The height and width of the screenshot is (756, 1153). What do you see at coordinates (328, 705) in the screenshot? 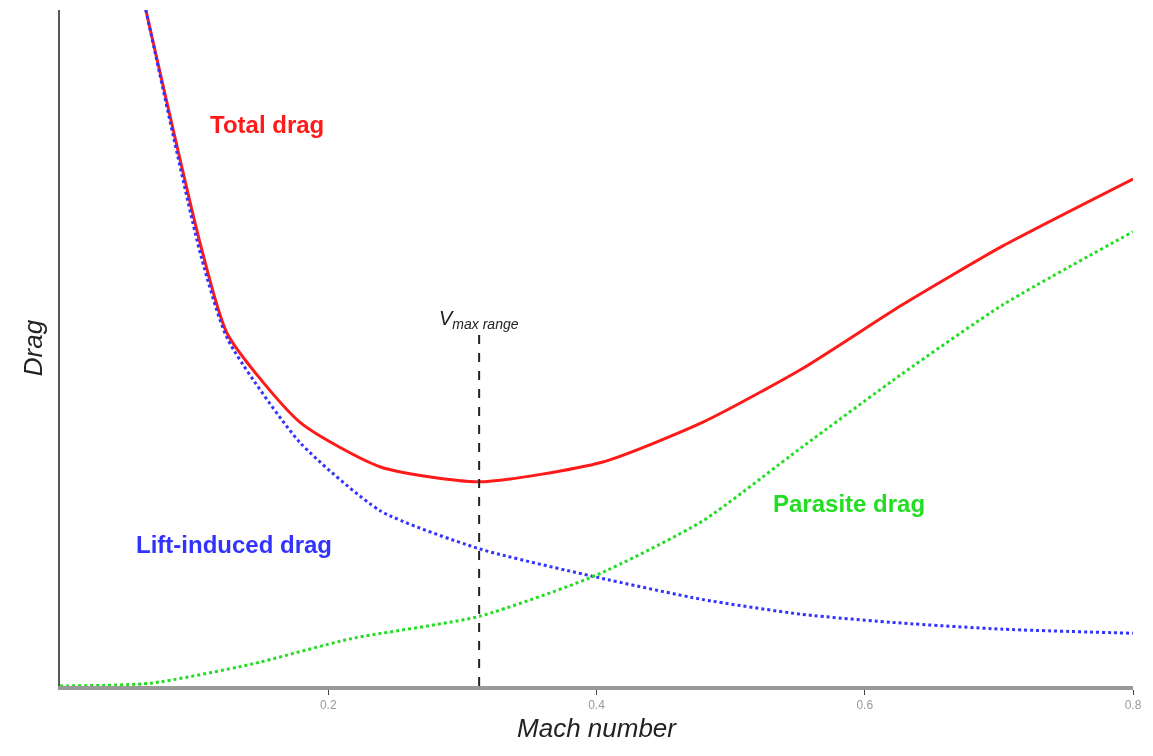
I see `x-tick-label: 0.2` at bounding box center [328, 705].